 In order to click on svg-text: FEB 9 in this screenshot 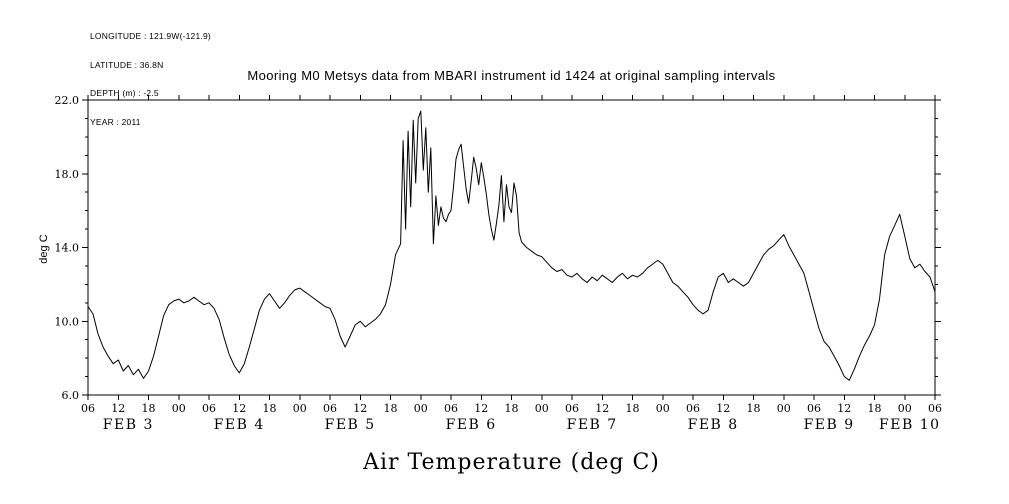, I will do `click(829, 425)`.